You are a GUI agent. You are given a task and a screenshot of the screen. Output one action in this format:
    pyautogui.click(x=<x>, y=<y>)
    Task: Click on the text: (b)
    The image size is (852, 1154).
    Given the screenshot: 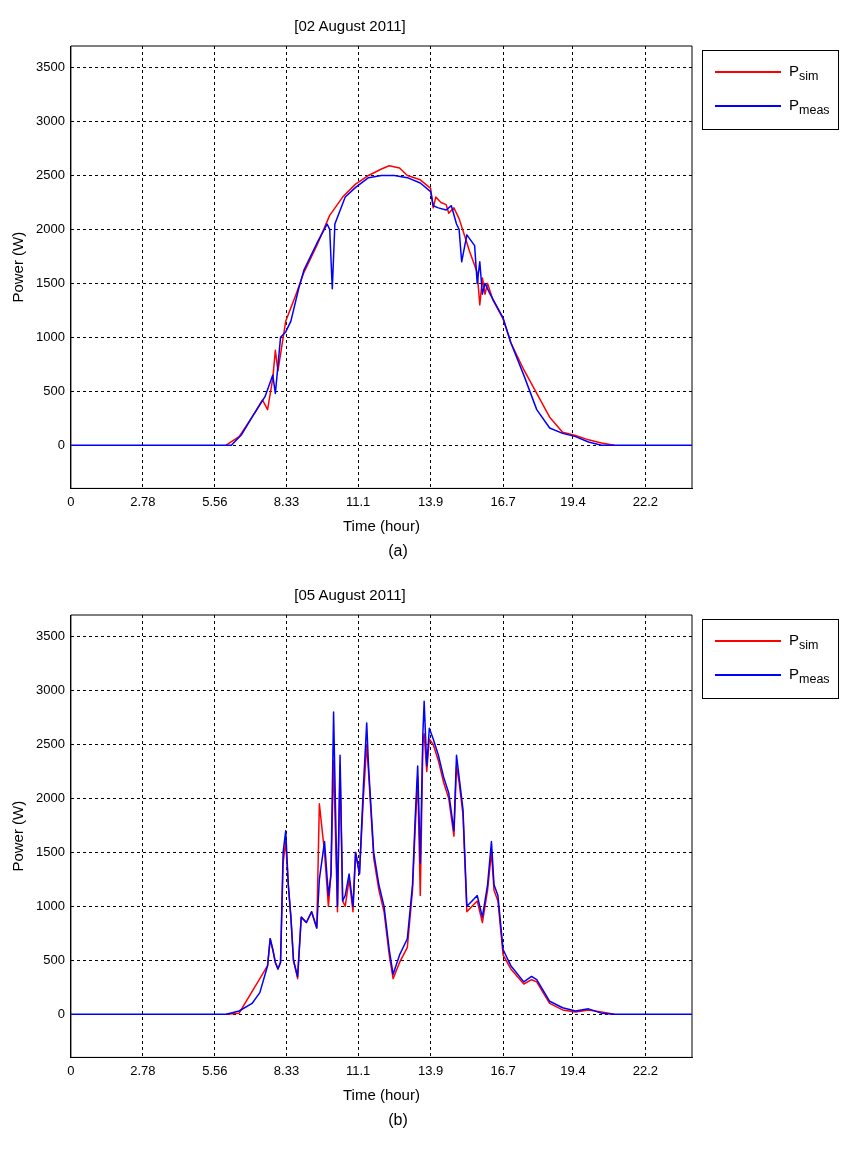 What is the action you would take?
    pyautogui.click(x=398, y=1120)
    